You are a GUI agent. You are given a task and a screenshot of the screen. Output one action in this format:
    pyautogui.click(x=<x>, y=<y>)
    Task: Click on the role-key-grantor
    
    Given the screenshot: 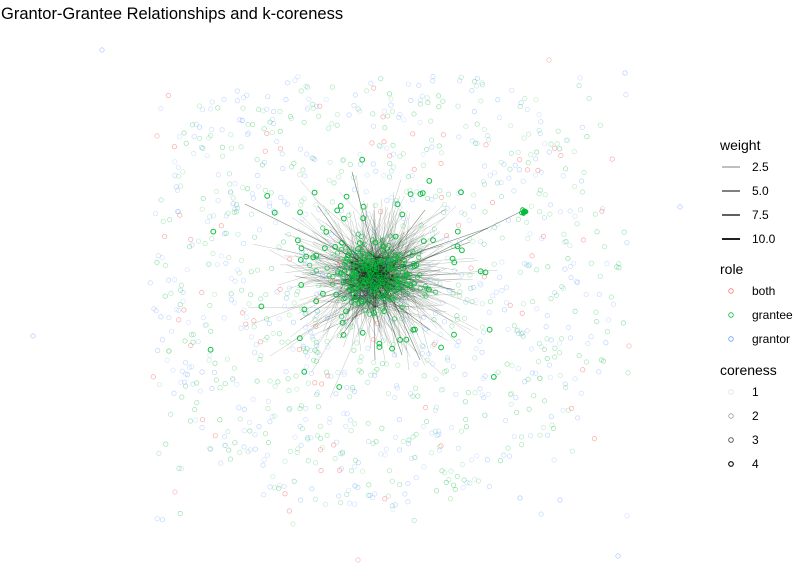 What is the action you would take?
    pyautogui.click(x=731, y=339)
    